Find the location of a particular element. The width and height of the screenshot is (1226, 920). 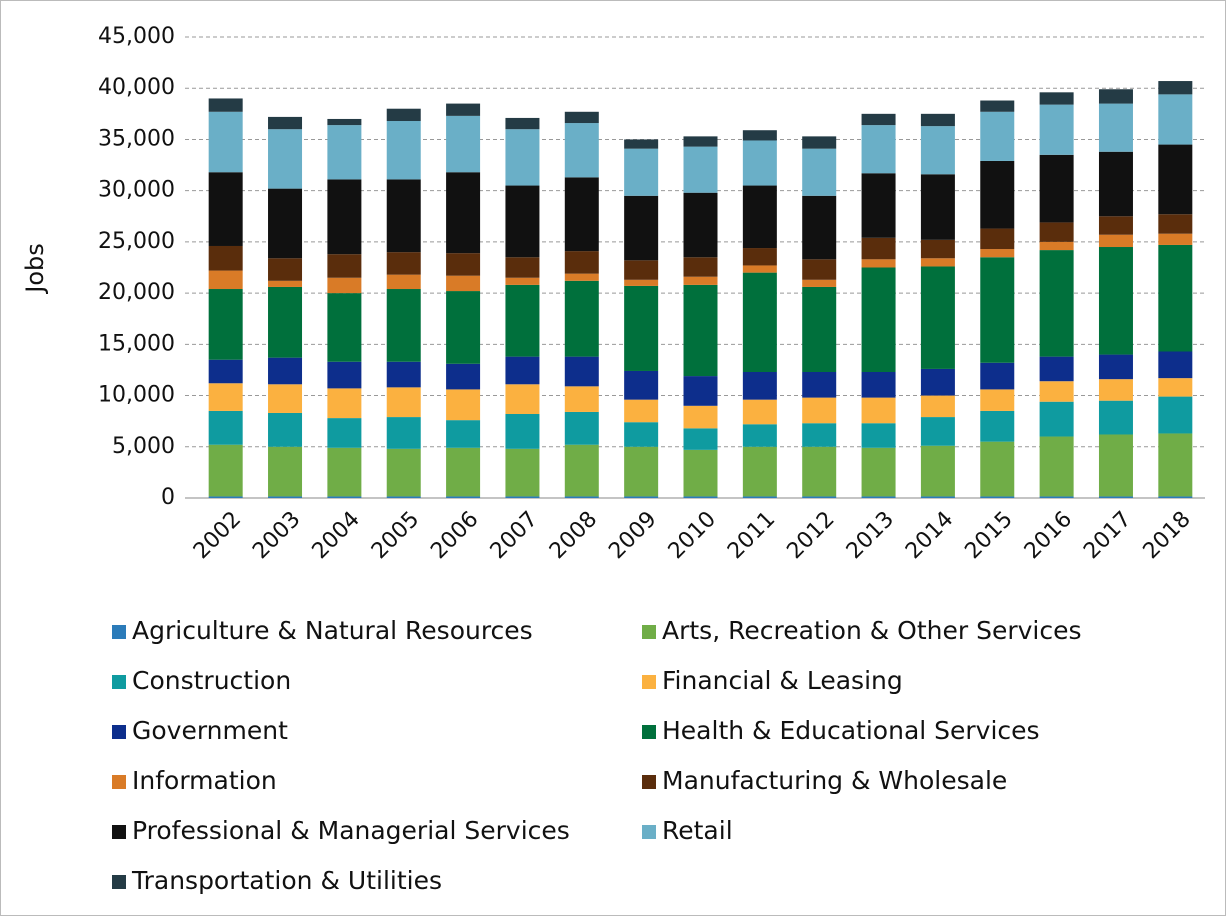

legend-label: Financial & Leasing is located at coordinates (782, 680).